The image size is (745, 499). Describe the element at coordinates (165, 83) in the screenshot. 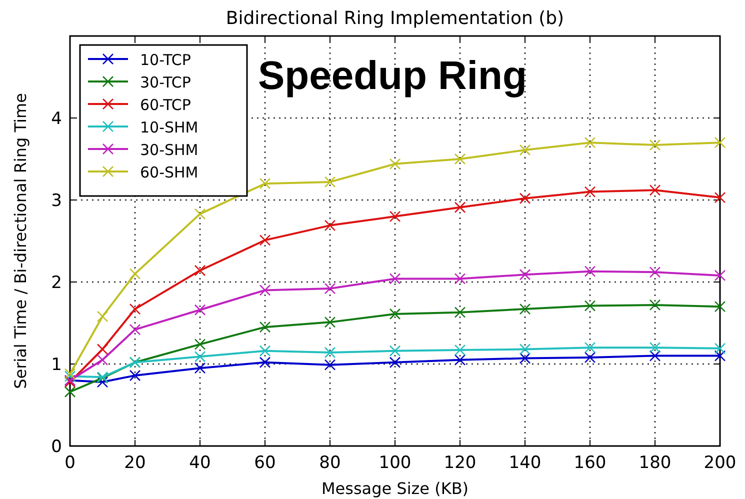

I see `legend-label: 30-TCP` at that location.